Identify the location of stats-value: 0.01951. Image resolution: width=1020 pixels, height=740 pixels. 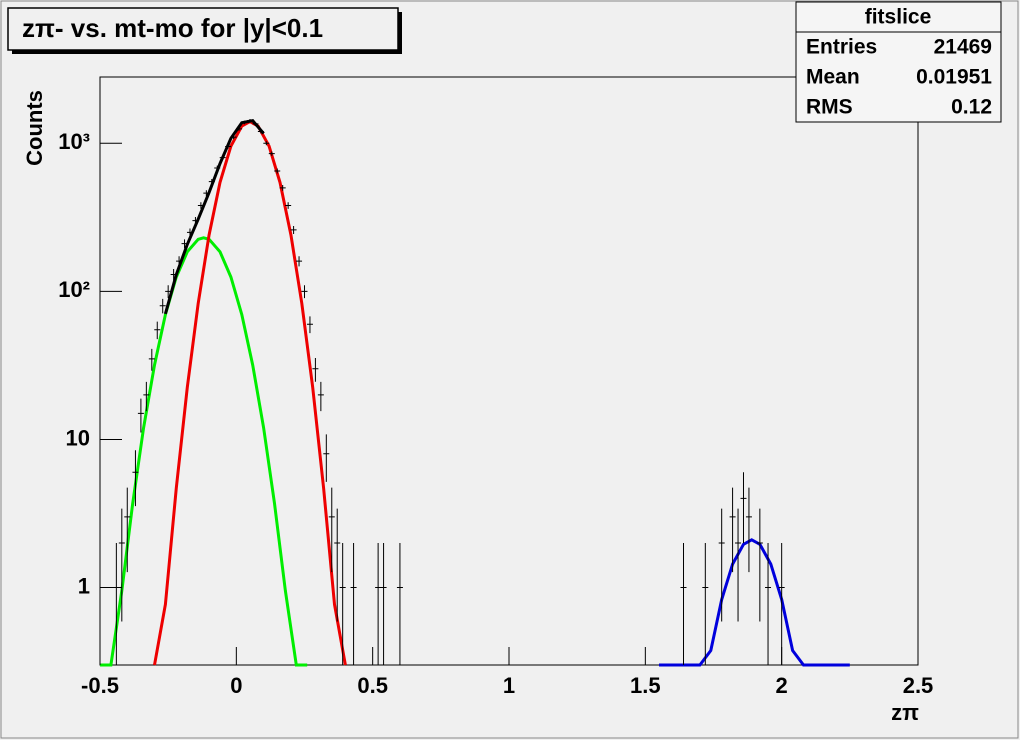
(954, 77).